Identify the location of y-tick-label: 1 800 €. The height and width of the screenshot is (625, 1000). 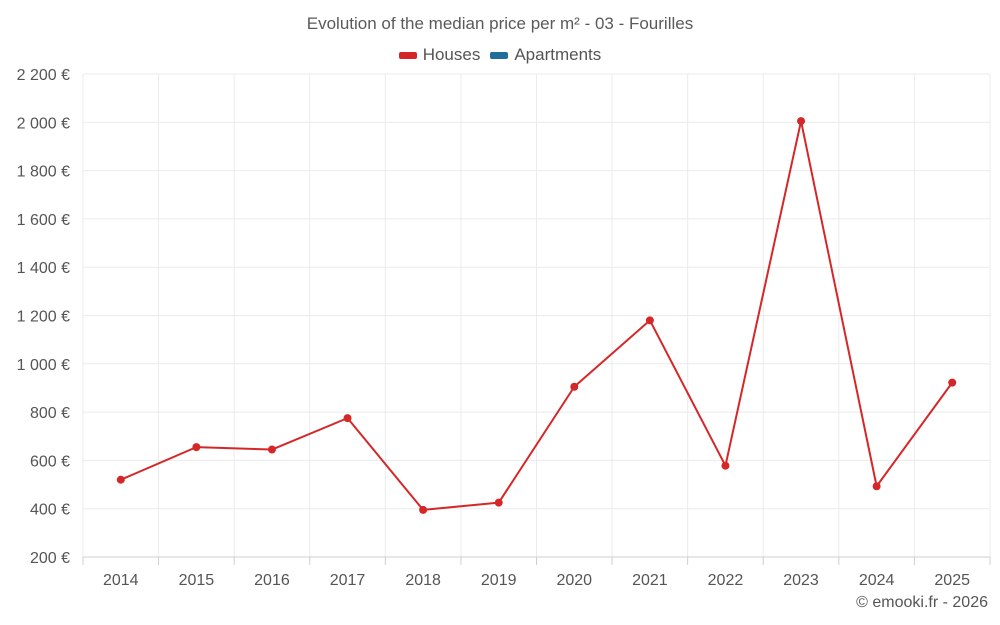
(43, 172).